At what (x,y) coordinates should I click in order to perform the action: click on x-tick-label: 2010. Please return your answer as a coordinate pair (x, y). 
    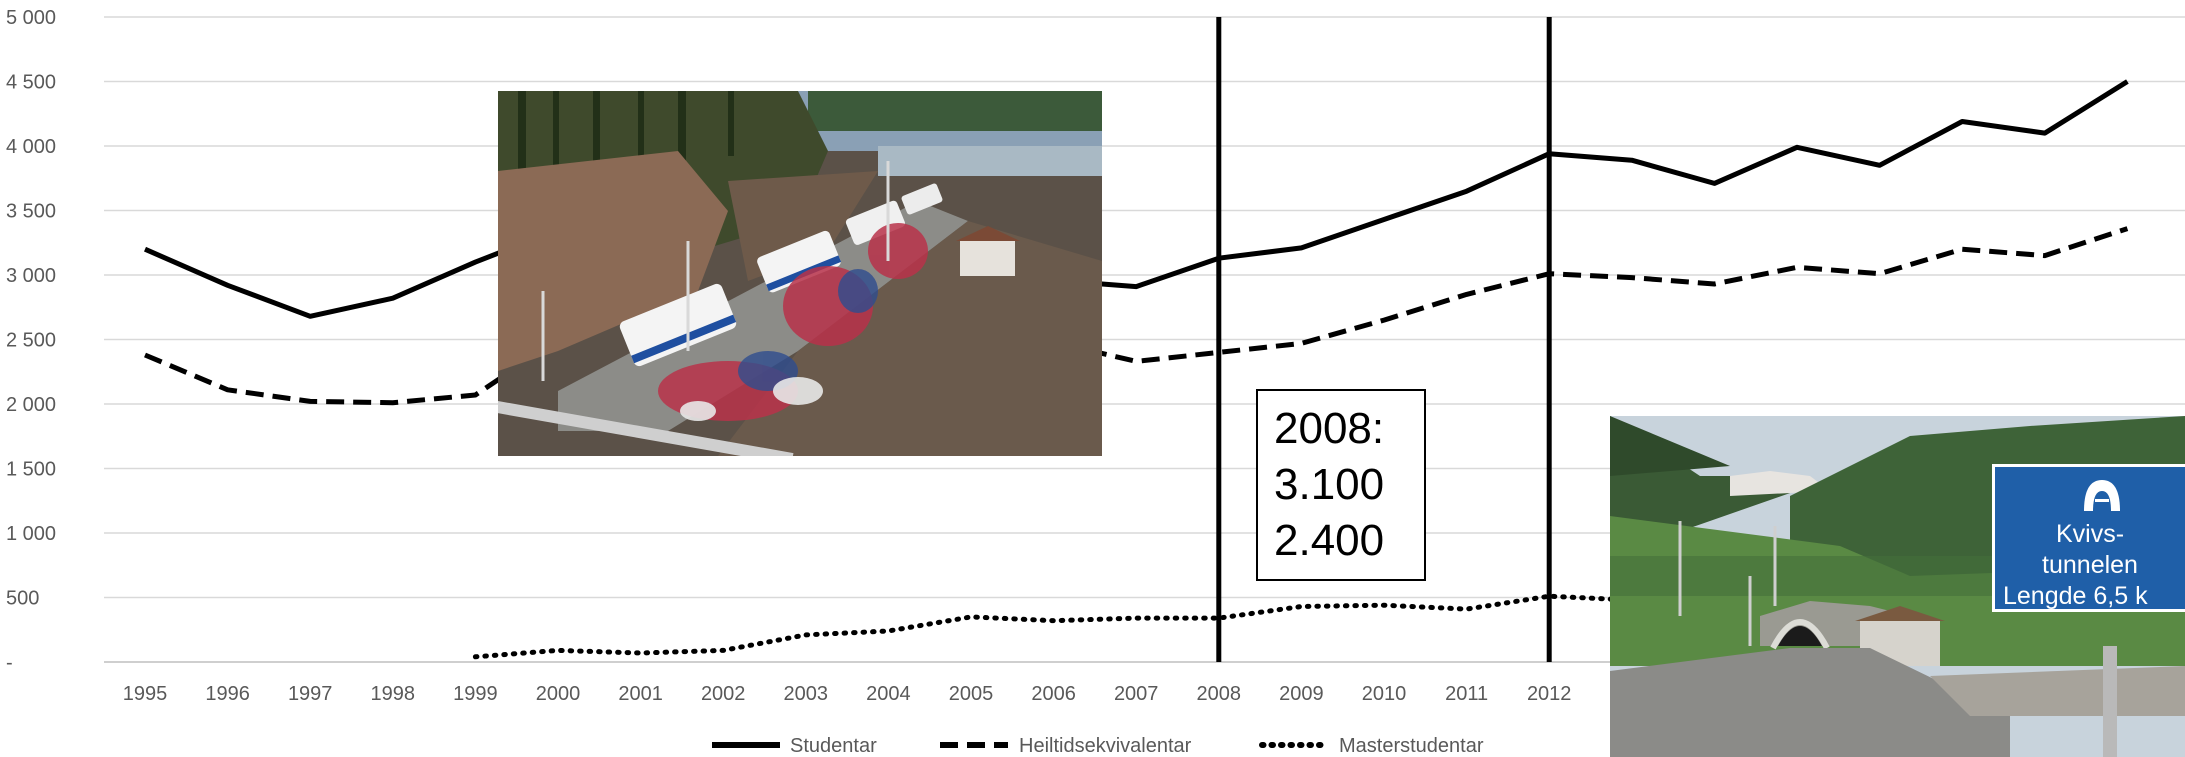
    Looking at the image, I should click on (1384, 694).